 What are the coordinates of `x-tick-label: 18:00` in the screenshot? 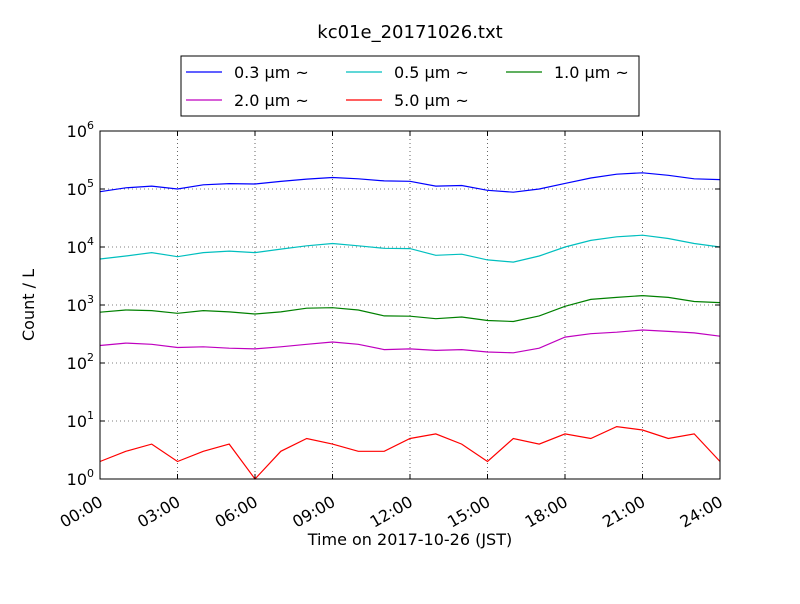 It's located at (546, 512).